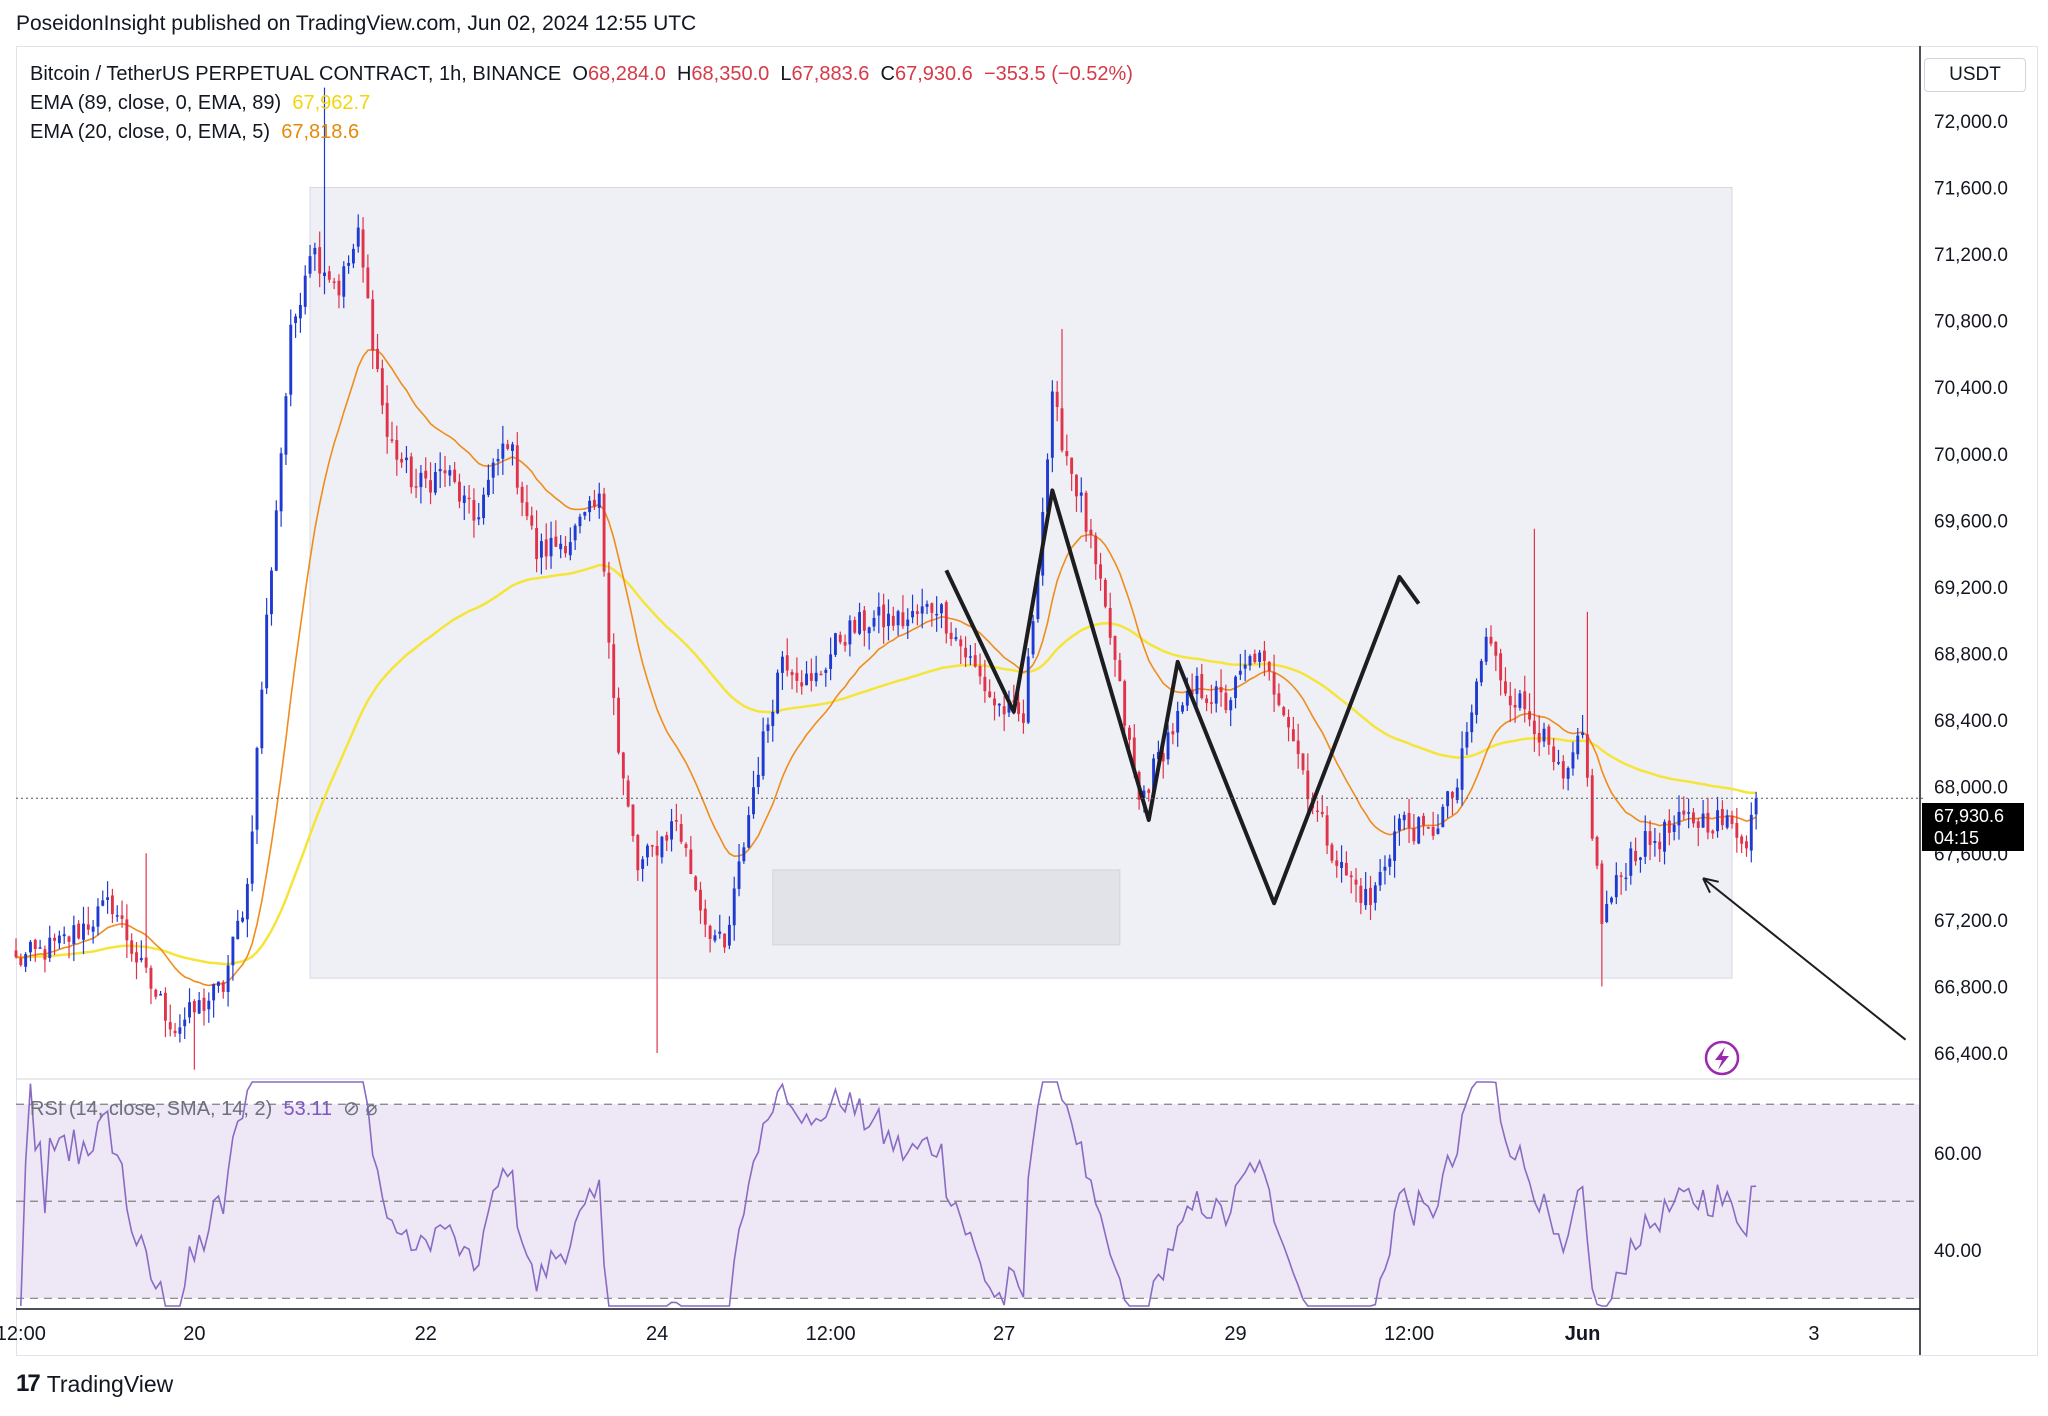 The height and width of the screenshot is (1416, 2048). I want to click on ema20-row: EMA (20, close, 0, EMA, 5) 67,818.6, so click(581, 132).